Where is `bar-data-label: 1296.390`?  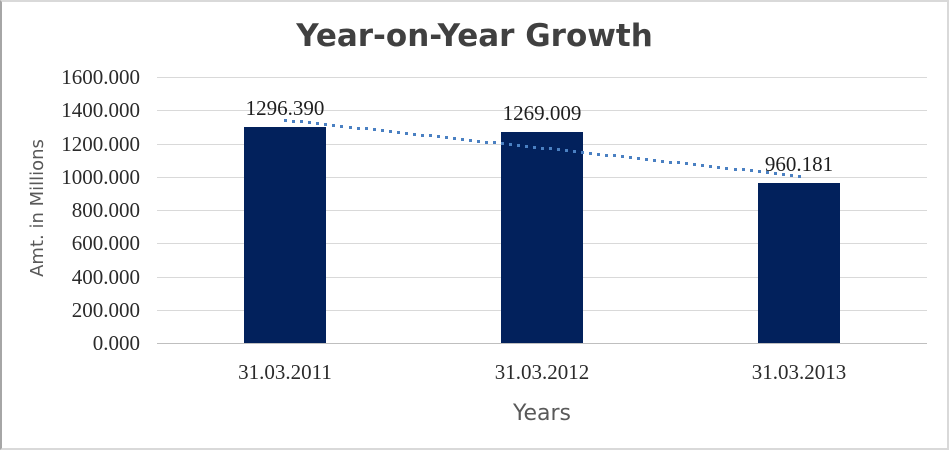 bar-data-label: 1296.390 is located at coordinates (285, 108).